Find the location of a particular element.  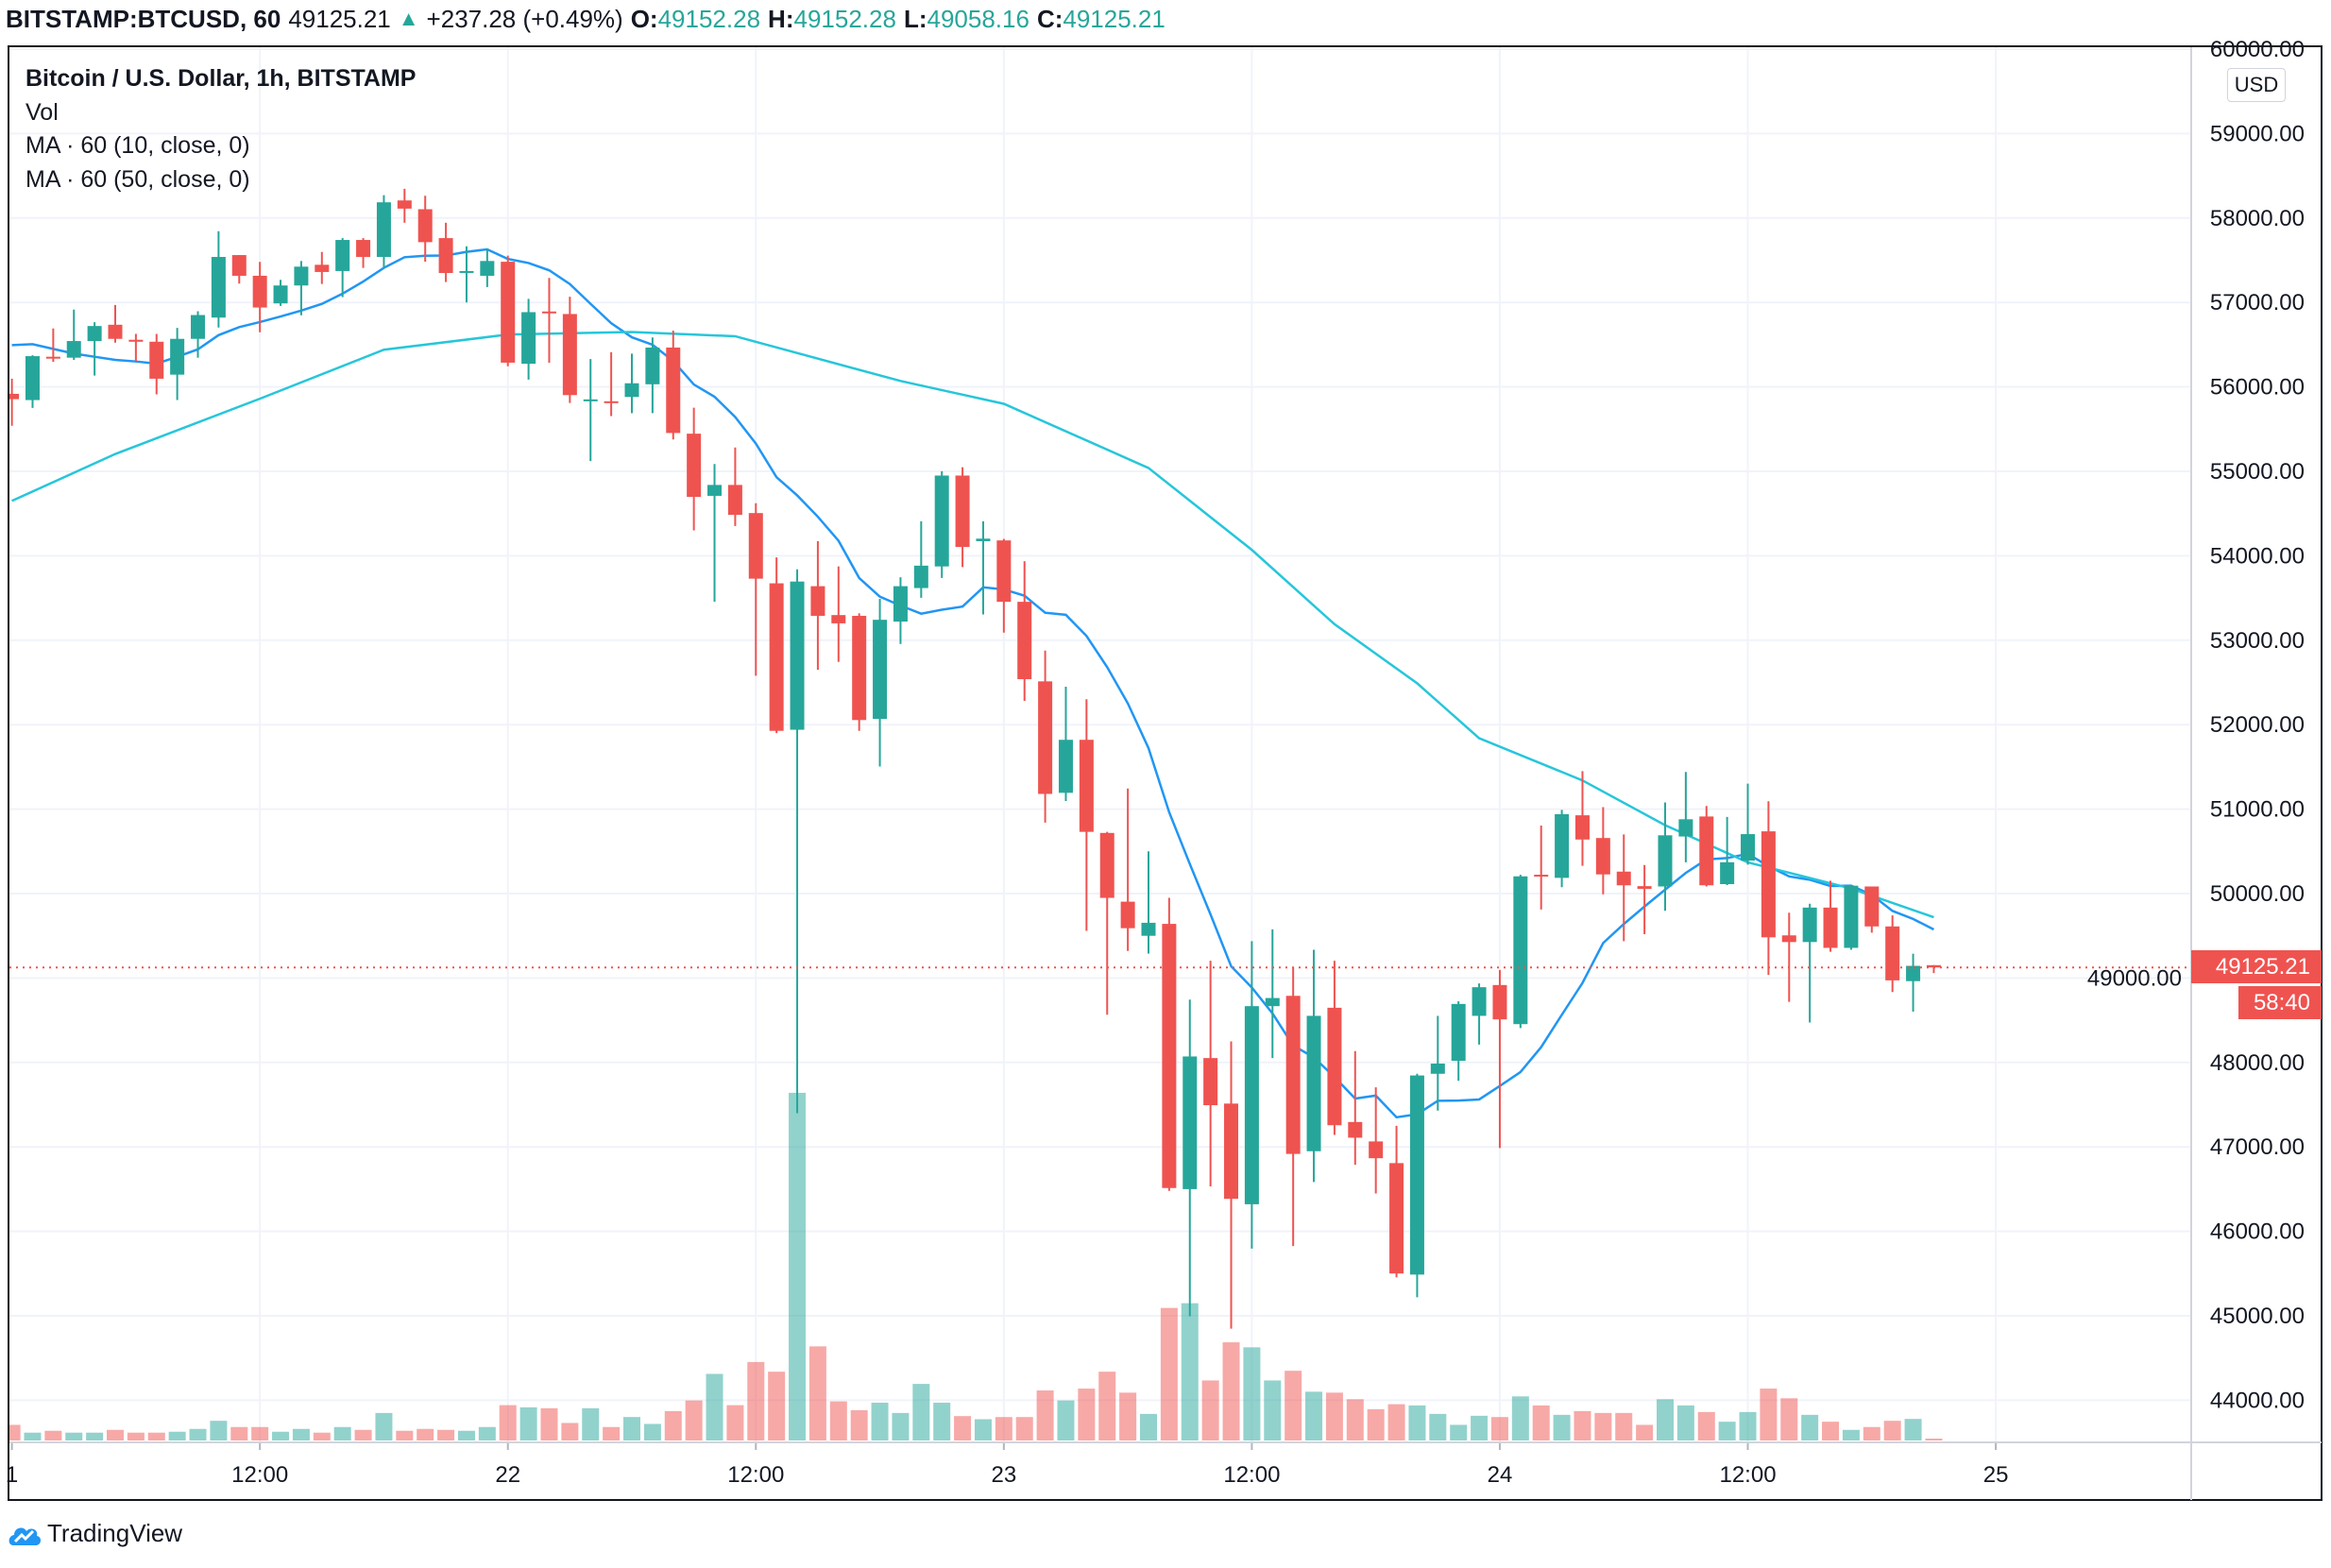

legend-volume: Vol is located at coordinates (42, 112).